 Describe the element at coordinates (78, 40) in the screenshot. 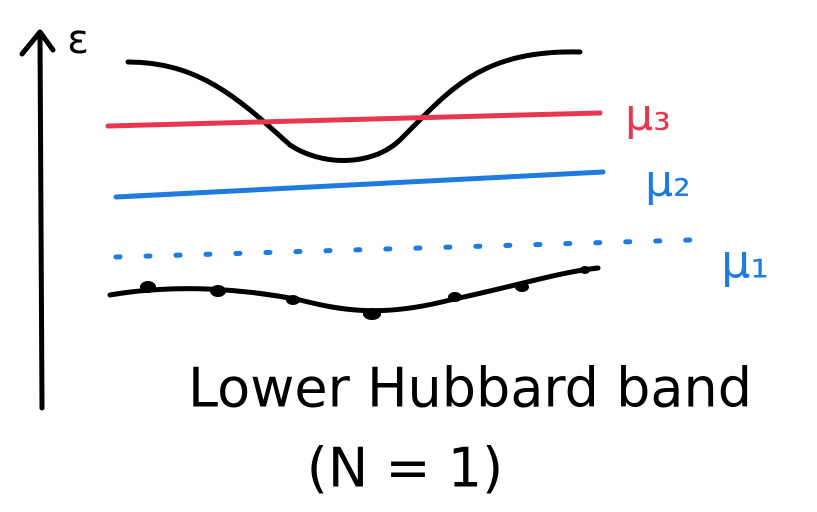

I see `axis-label: ε` at that location.